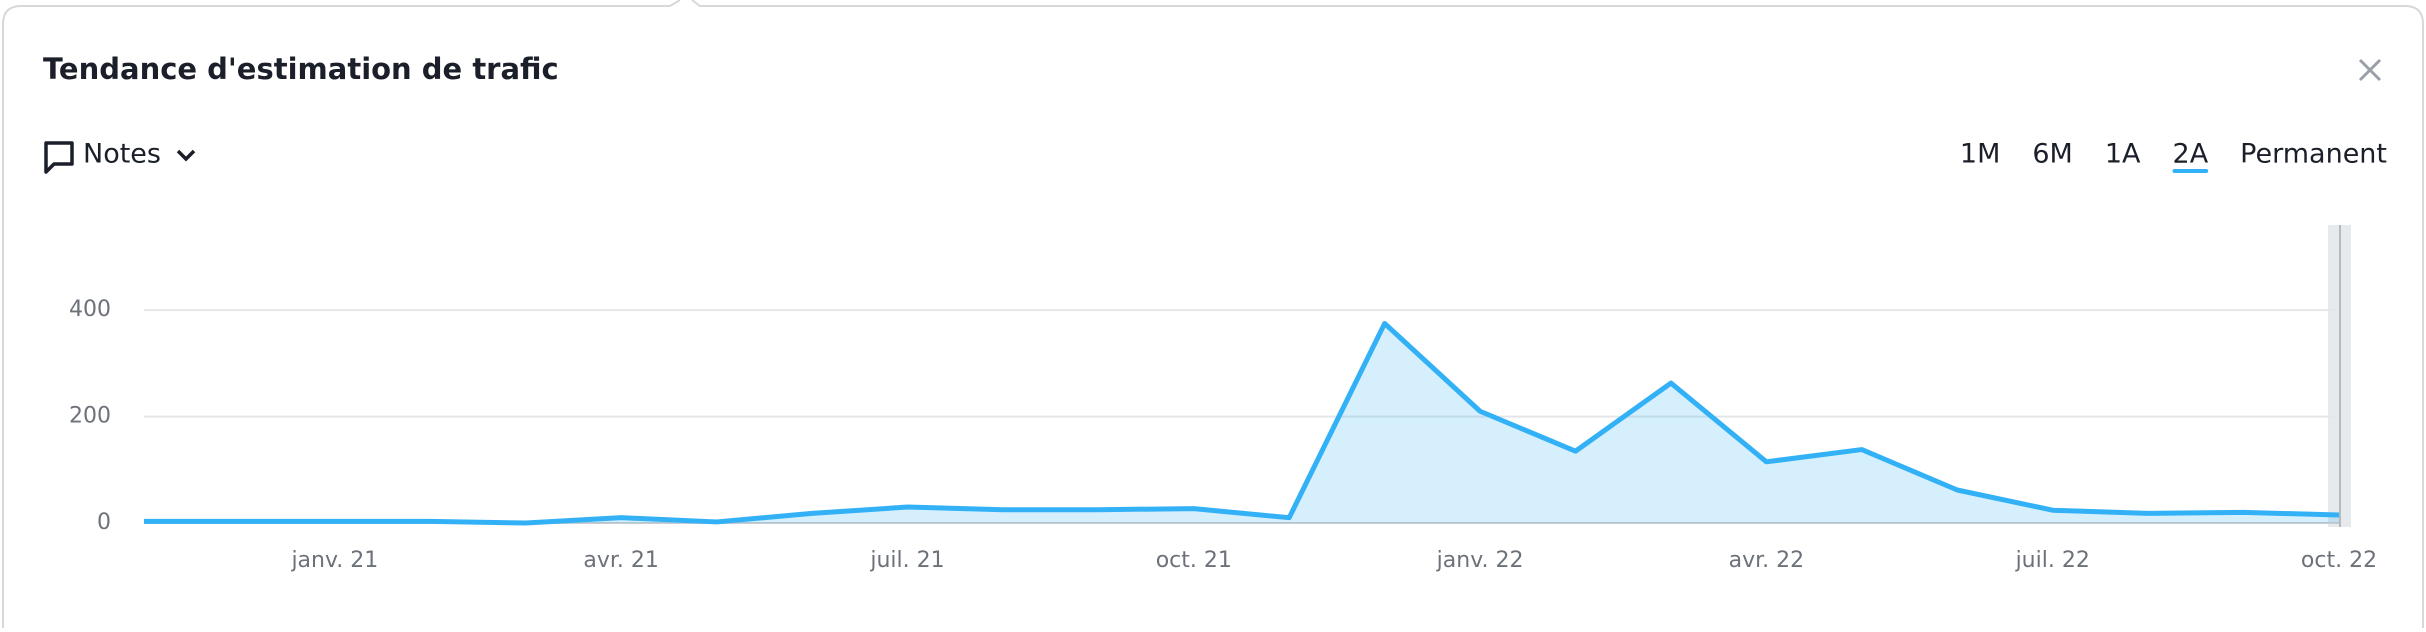 The width and height of the screenshot is (2426, 632). I want to click on notes-label: Notes, so click(122, 154).